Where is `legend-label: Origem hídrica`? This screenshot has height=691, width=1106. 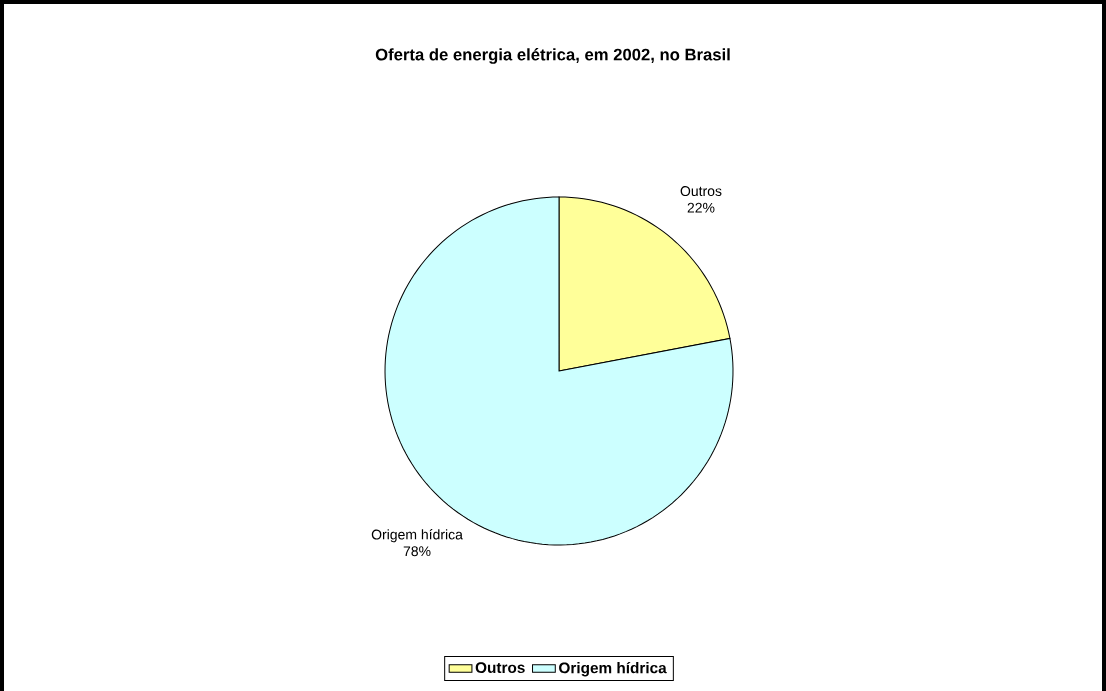 legend-label: Origem hídrica is located at coordinates (613, 669).